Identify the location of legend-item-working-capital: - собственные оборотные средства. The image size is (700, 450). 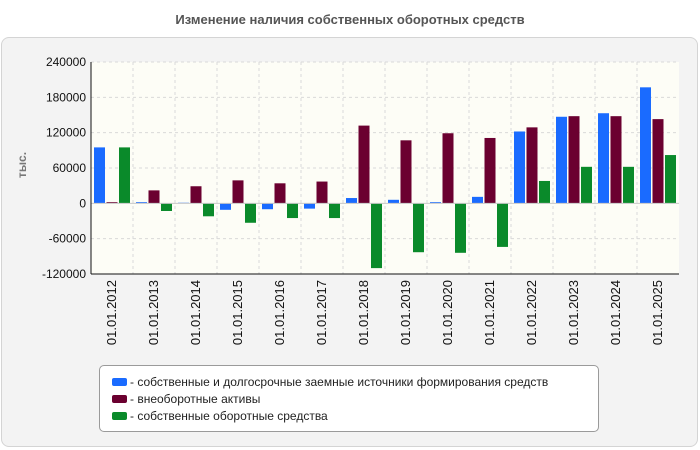
(355, 415).